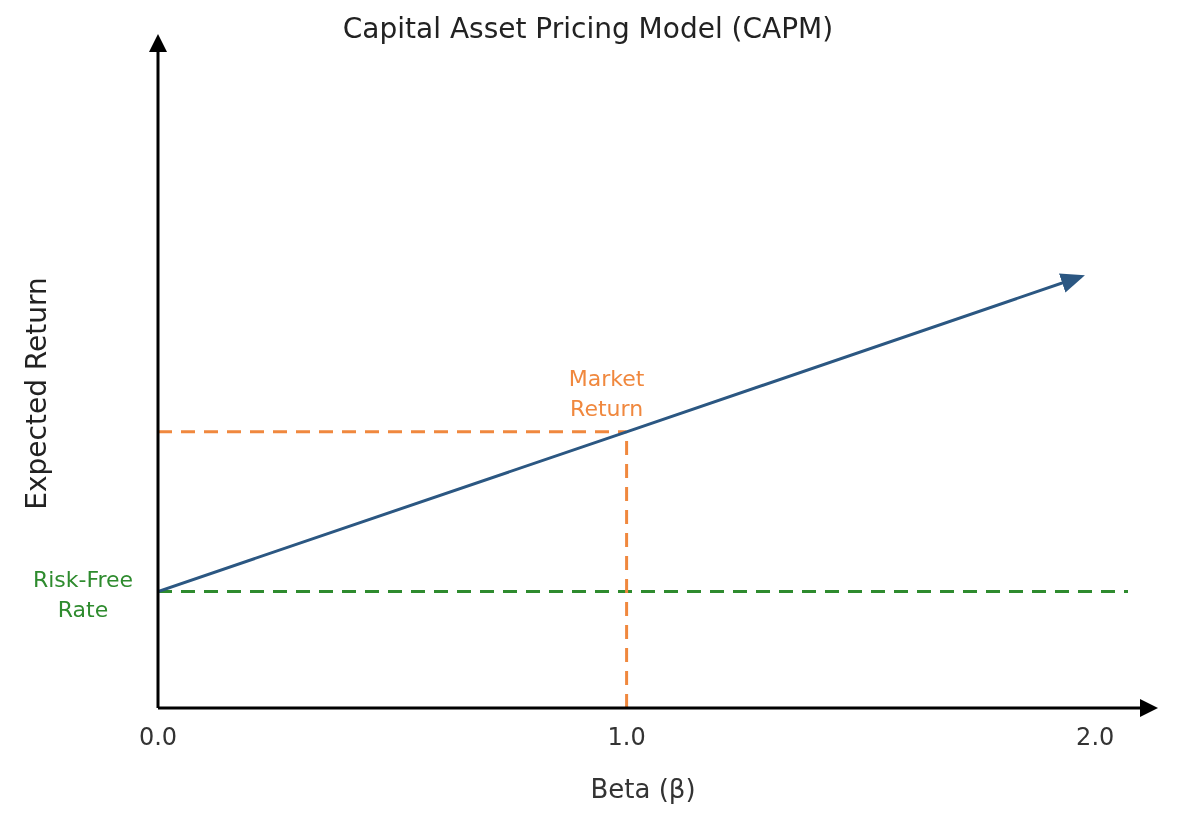  Describe the element at coordinates (588, 28) in the screenshot. I see `chart-title: Capital Asset Pricing Model (CAPM)` at that location.